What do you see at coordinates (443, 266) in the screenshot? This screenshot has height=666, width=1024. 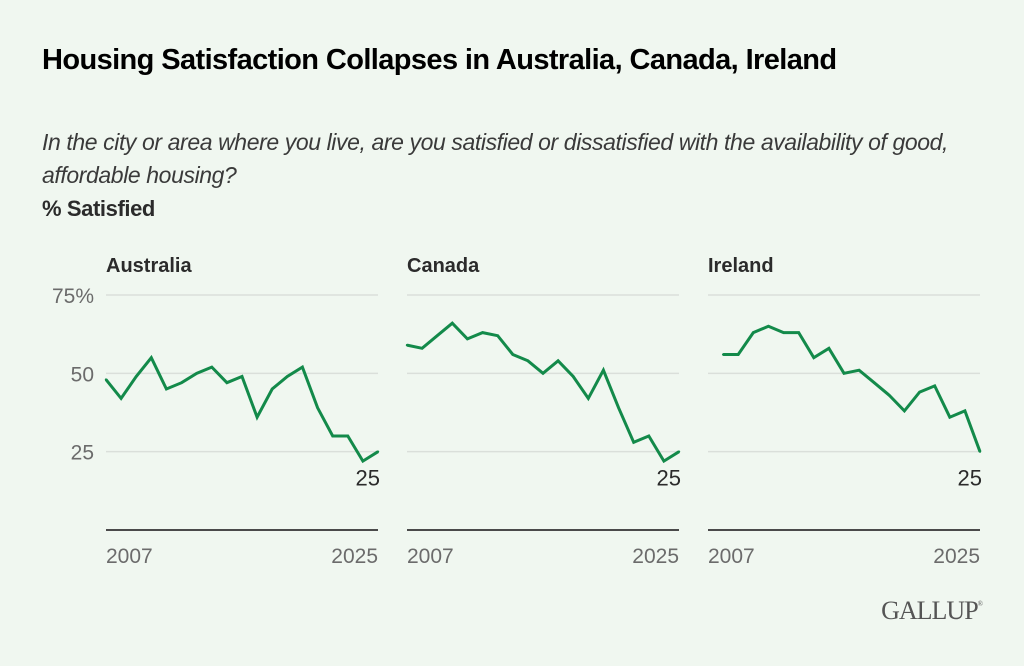 I see `panel-title-canada: Canada` at bounding box center [443, 266].